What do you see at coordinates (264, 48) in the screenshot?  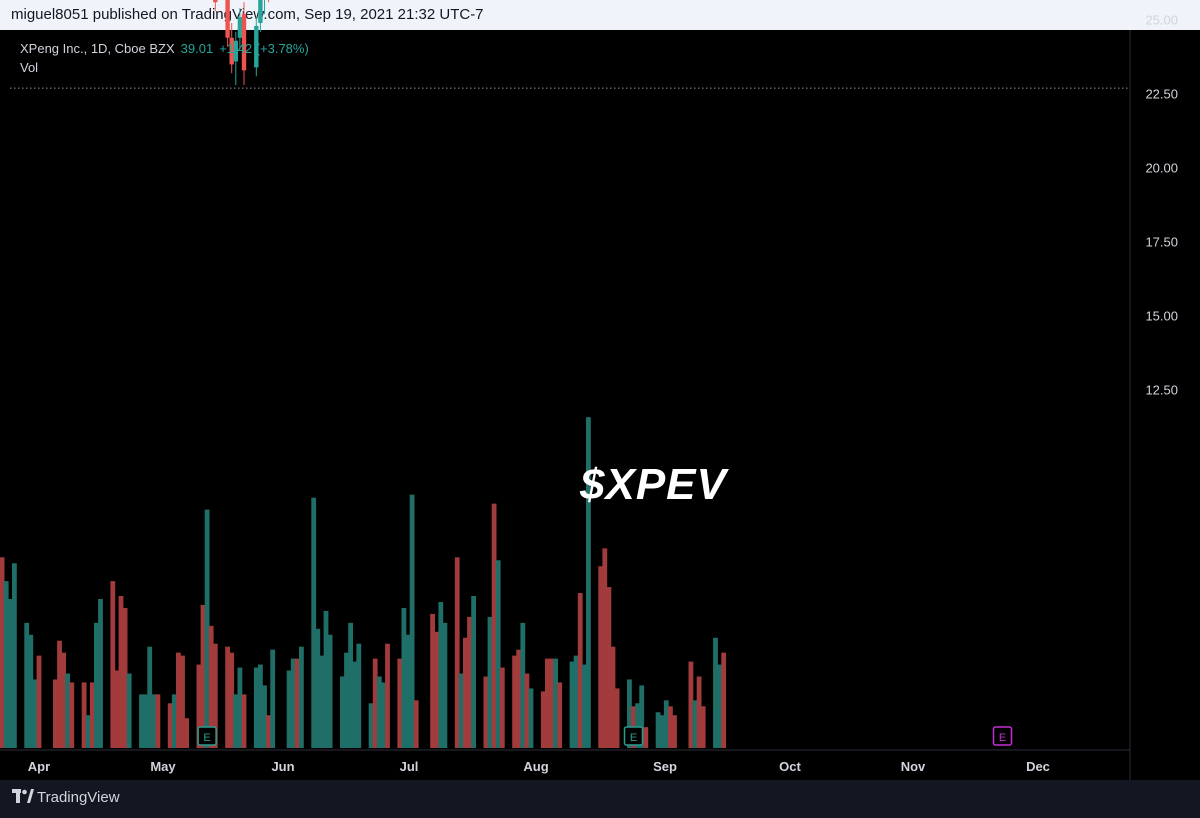 I see `price-change: +1.42 (+3.78%)` at bounding box center [264, 48].